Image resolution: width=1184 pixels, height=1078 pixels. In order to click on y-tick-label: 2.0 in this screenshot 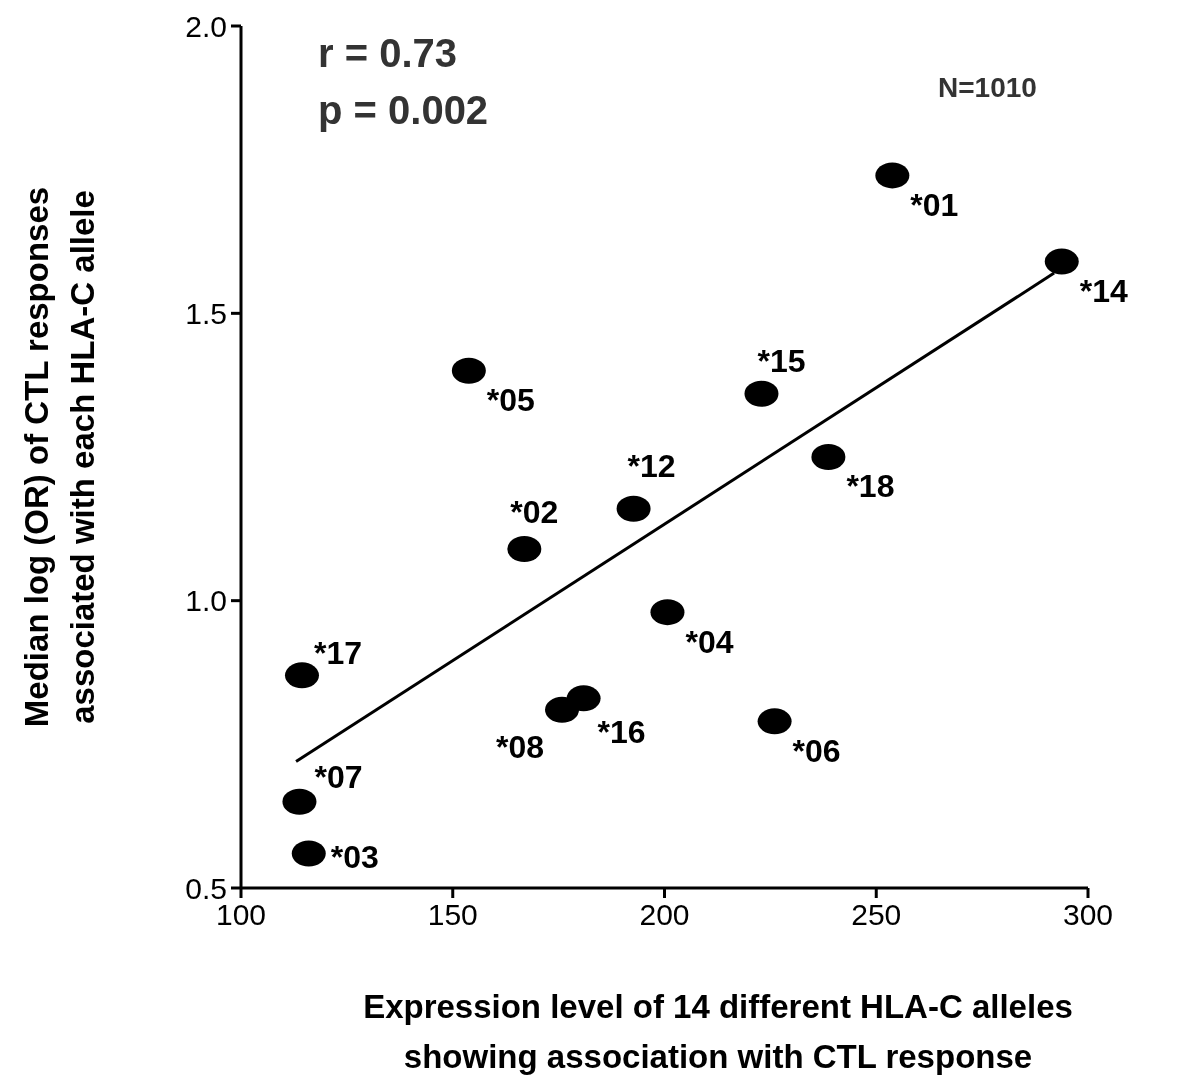, I will do `click(206, 26)`.